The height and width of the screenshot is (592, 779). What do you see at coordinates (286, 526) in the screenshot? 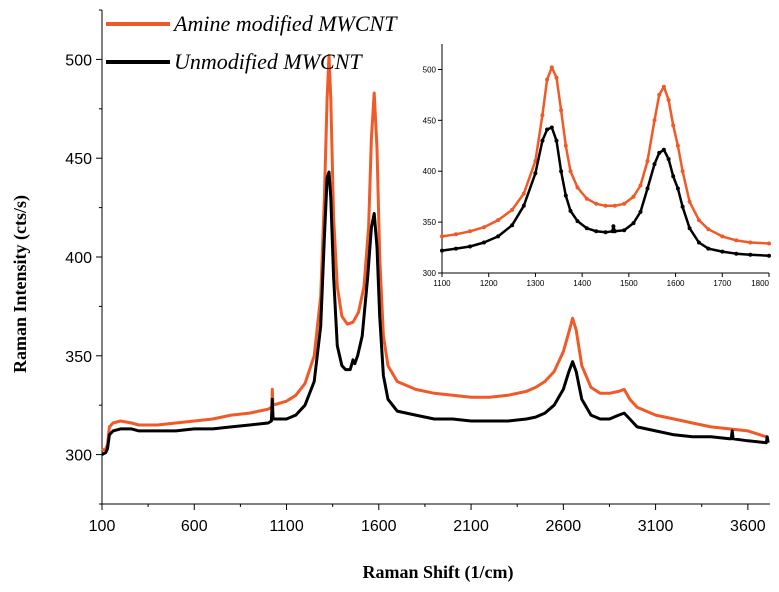
I see `x-tick-label: 1100` at bounding box center [286, 526].